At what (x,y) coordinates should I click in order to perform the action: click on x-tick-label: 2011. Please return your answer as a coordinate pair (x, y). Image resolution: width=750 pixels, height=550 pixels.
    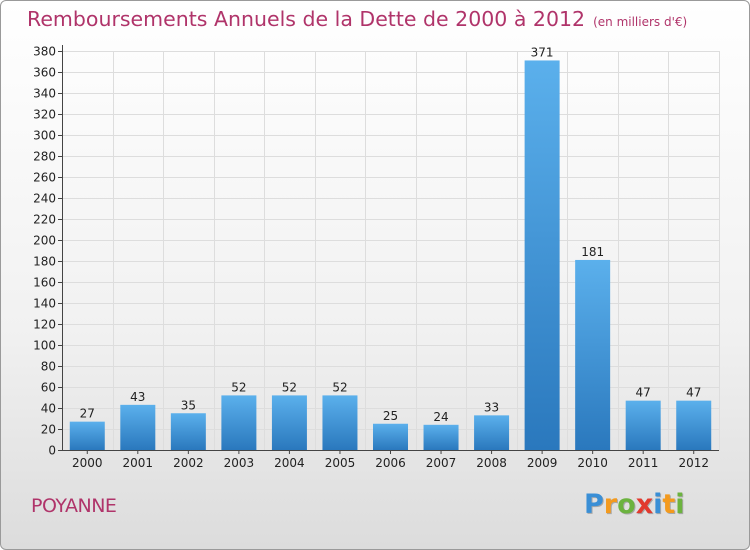
    Looking at the image, I should click on (643, 463).